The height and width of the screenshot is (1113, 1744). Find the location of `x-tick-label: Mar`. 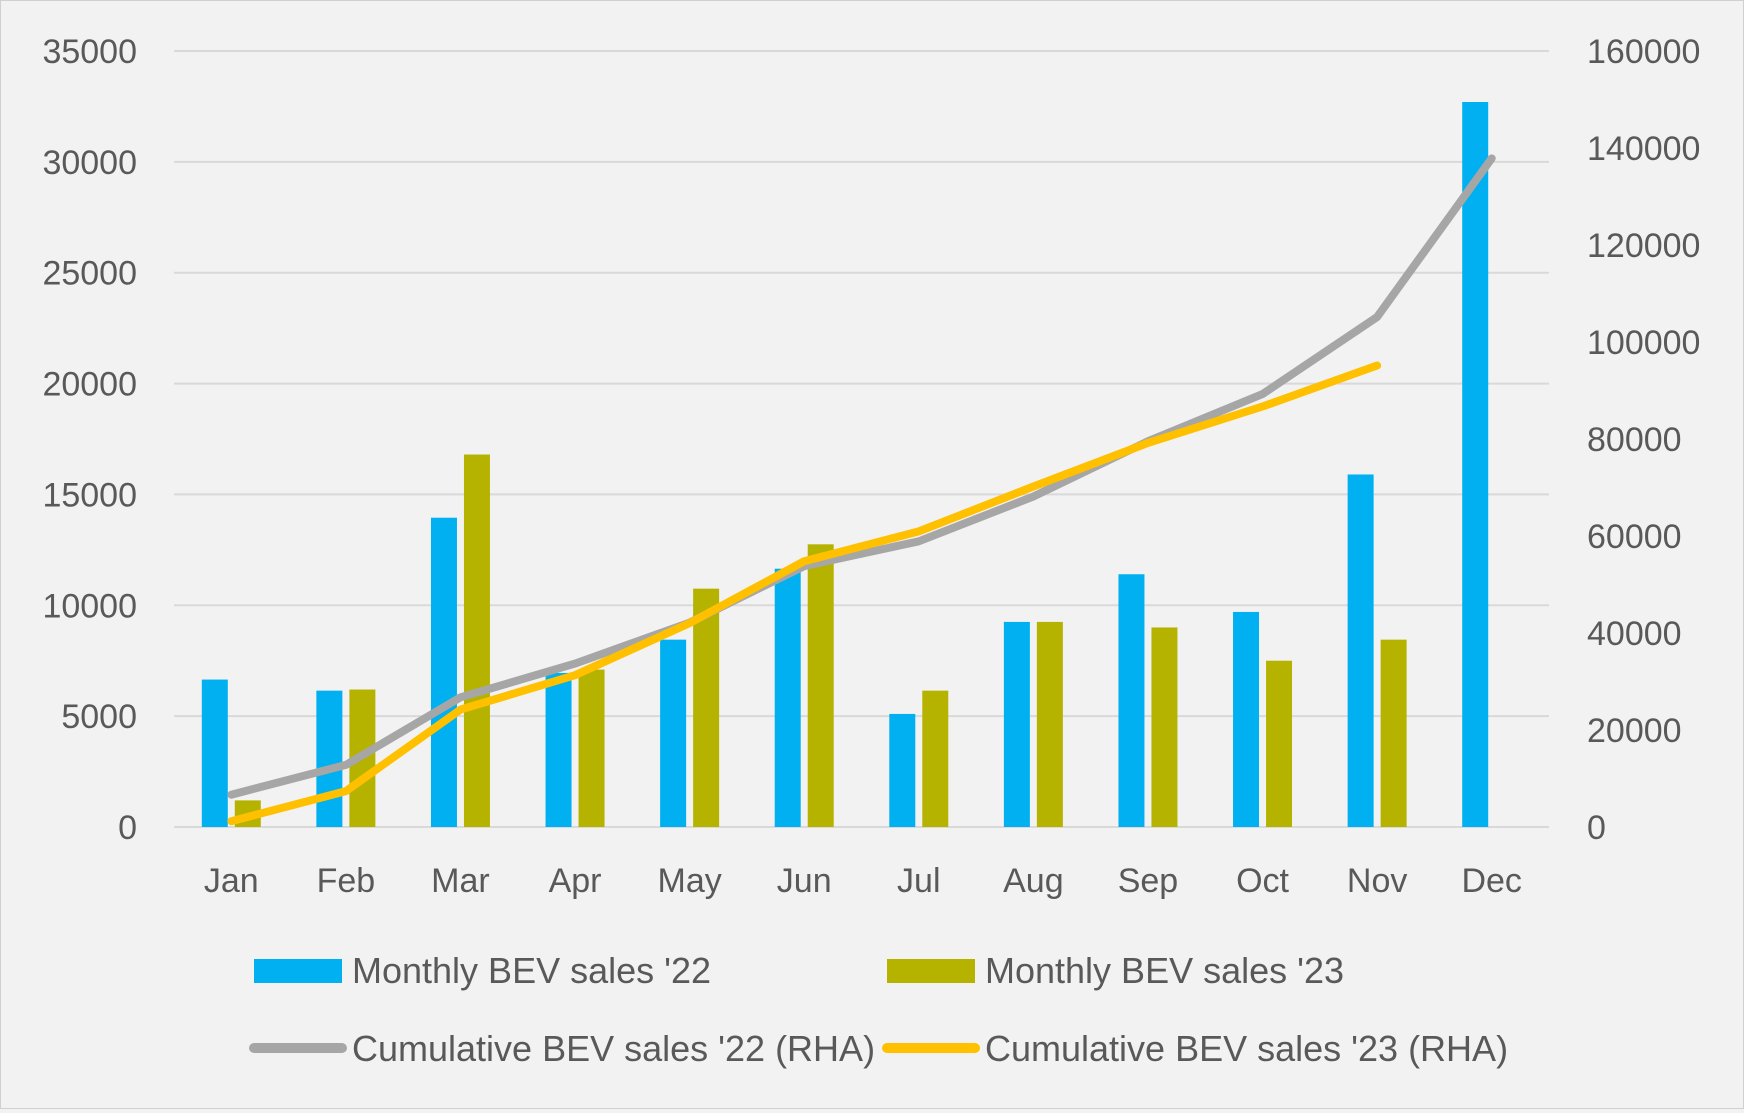

x-tick-label: Mar is located at coordinates (460, 881).